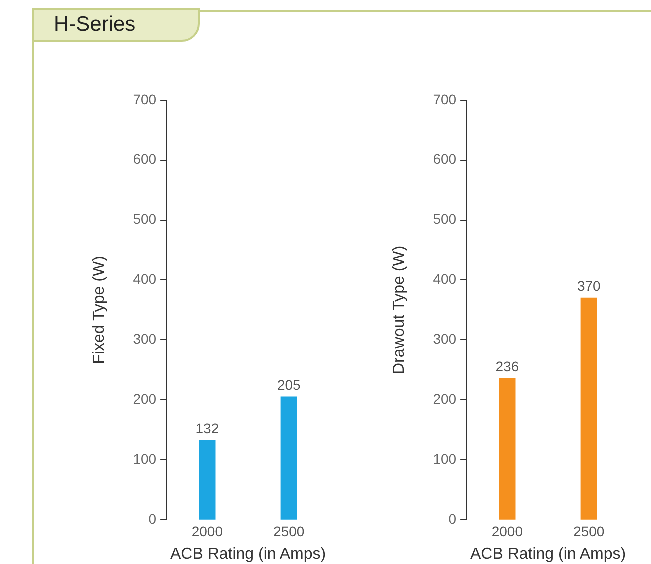 The image size is (651, 564). I want to click on y-axis-title: Drawout Type (W), so click(399, 310).